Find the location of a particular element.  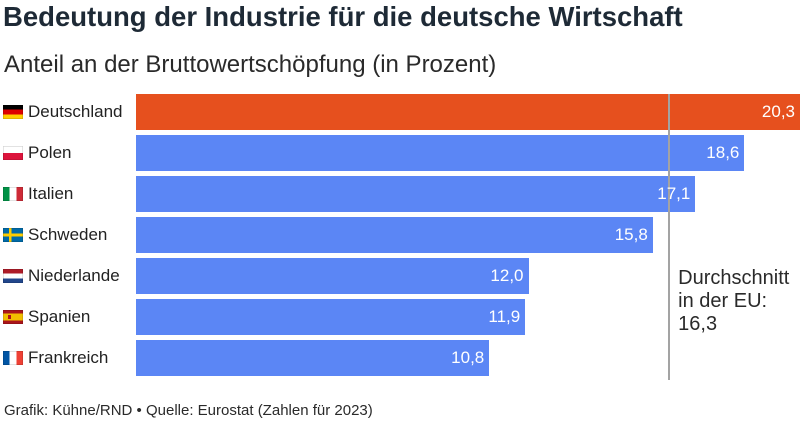

bar-row-spanien: Spanien 11,9 is located at coordinates (400, 317).